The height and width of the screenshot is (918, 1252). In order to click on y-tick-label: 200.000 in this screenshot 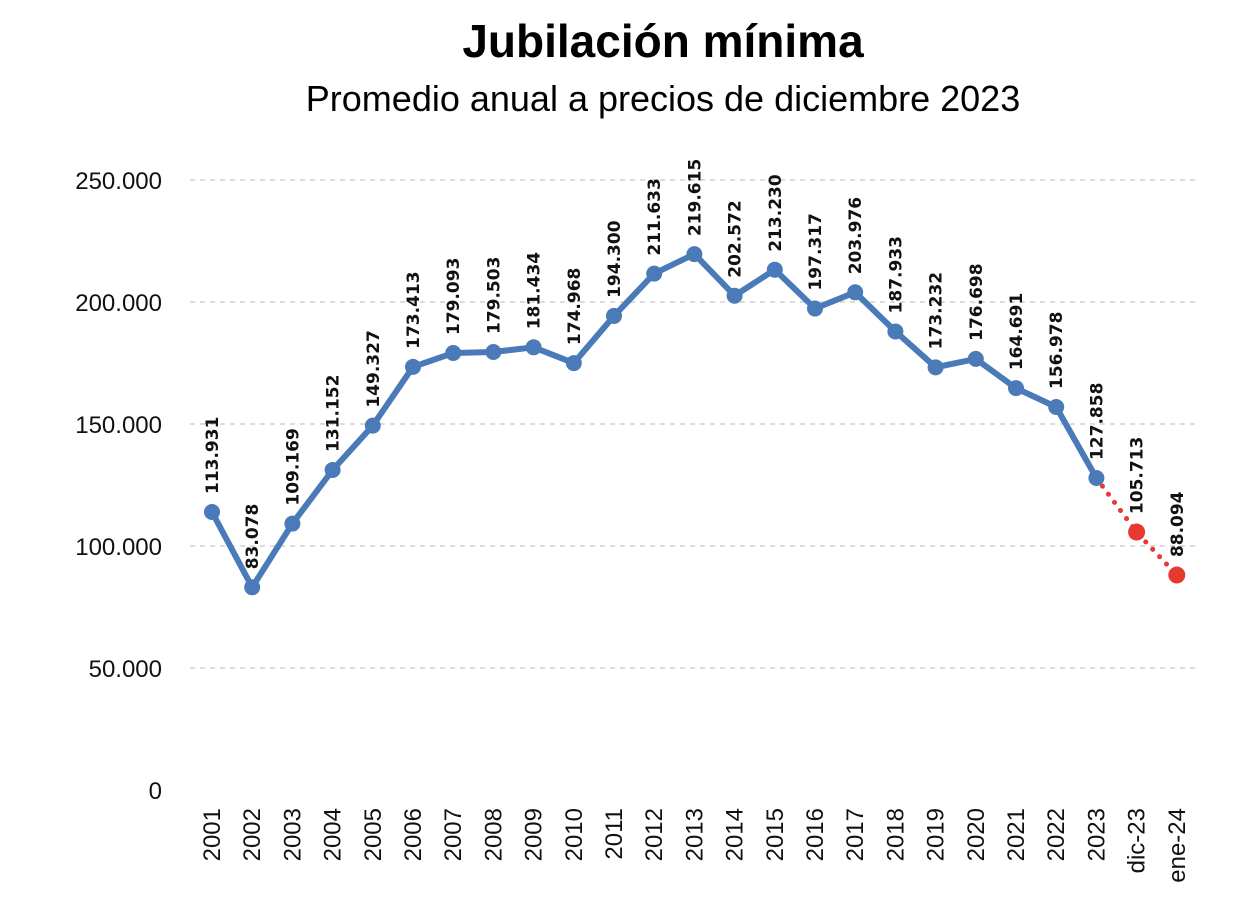, I will do `click(118, 303)`.